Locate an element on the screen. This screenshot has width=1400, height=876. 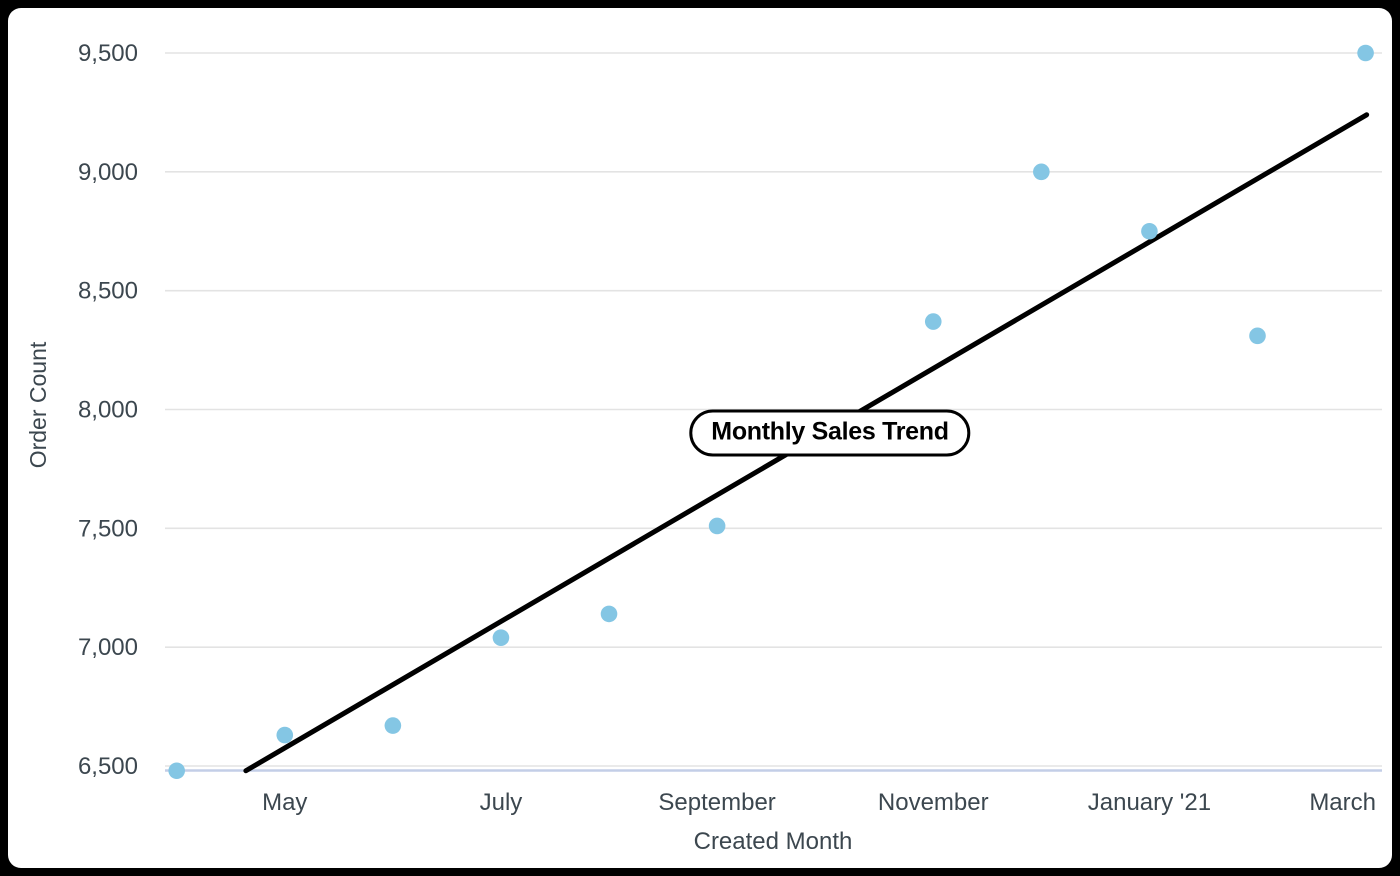
y-tick-label: 9,000 is located at coordinates (108, 172).